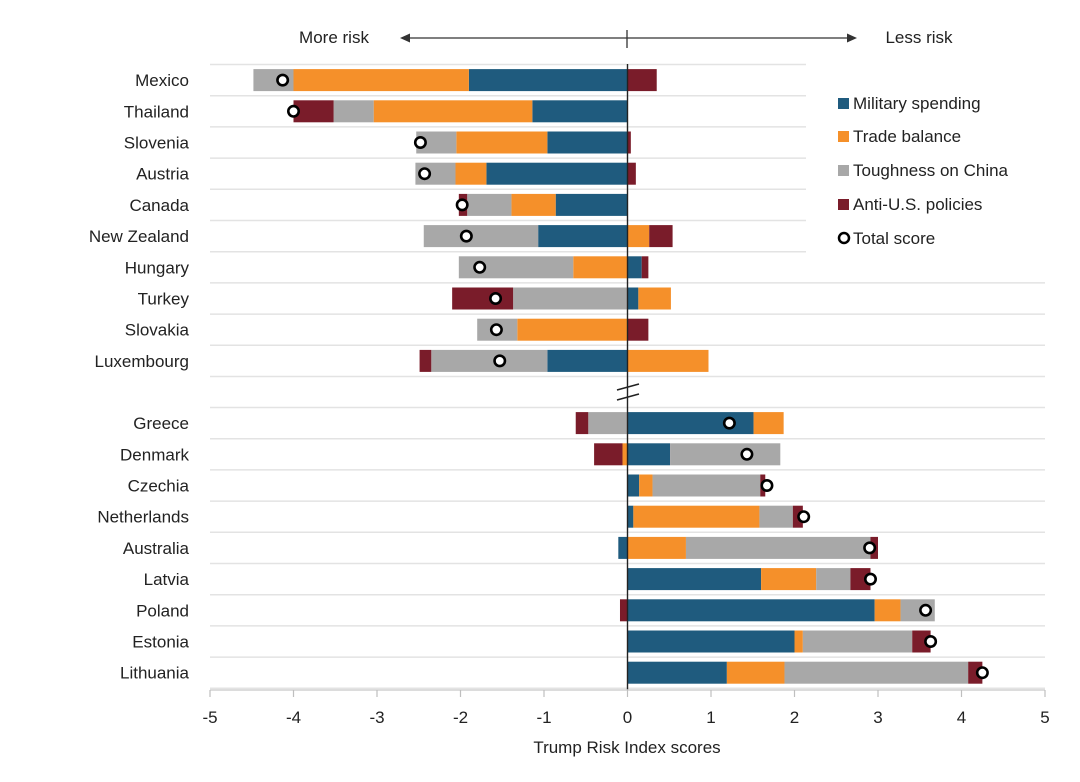 The image size is (1080, 782). I want to click on legend-label-antius: Anti-U.S. policies, so click(917, 204).